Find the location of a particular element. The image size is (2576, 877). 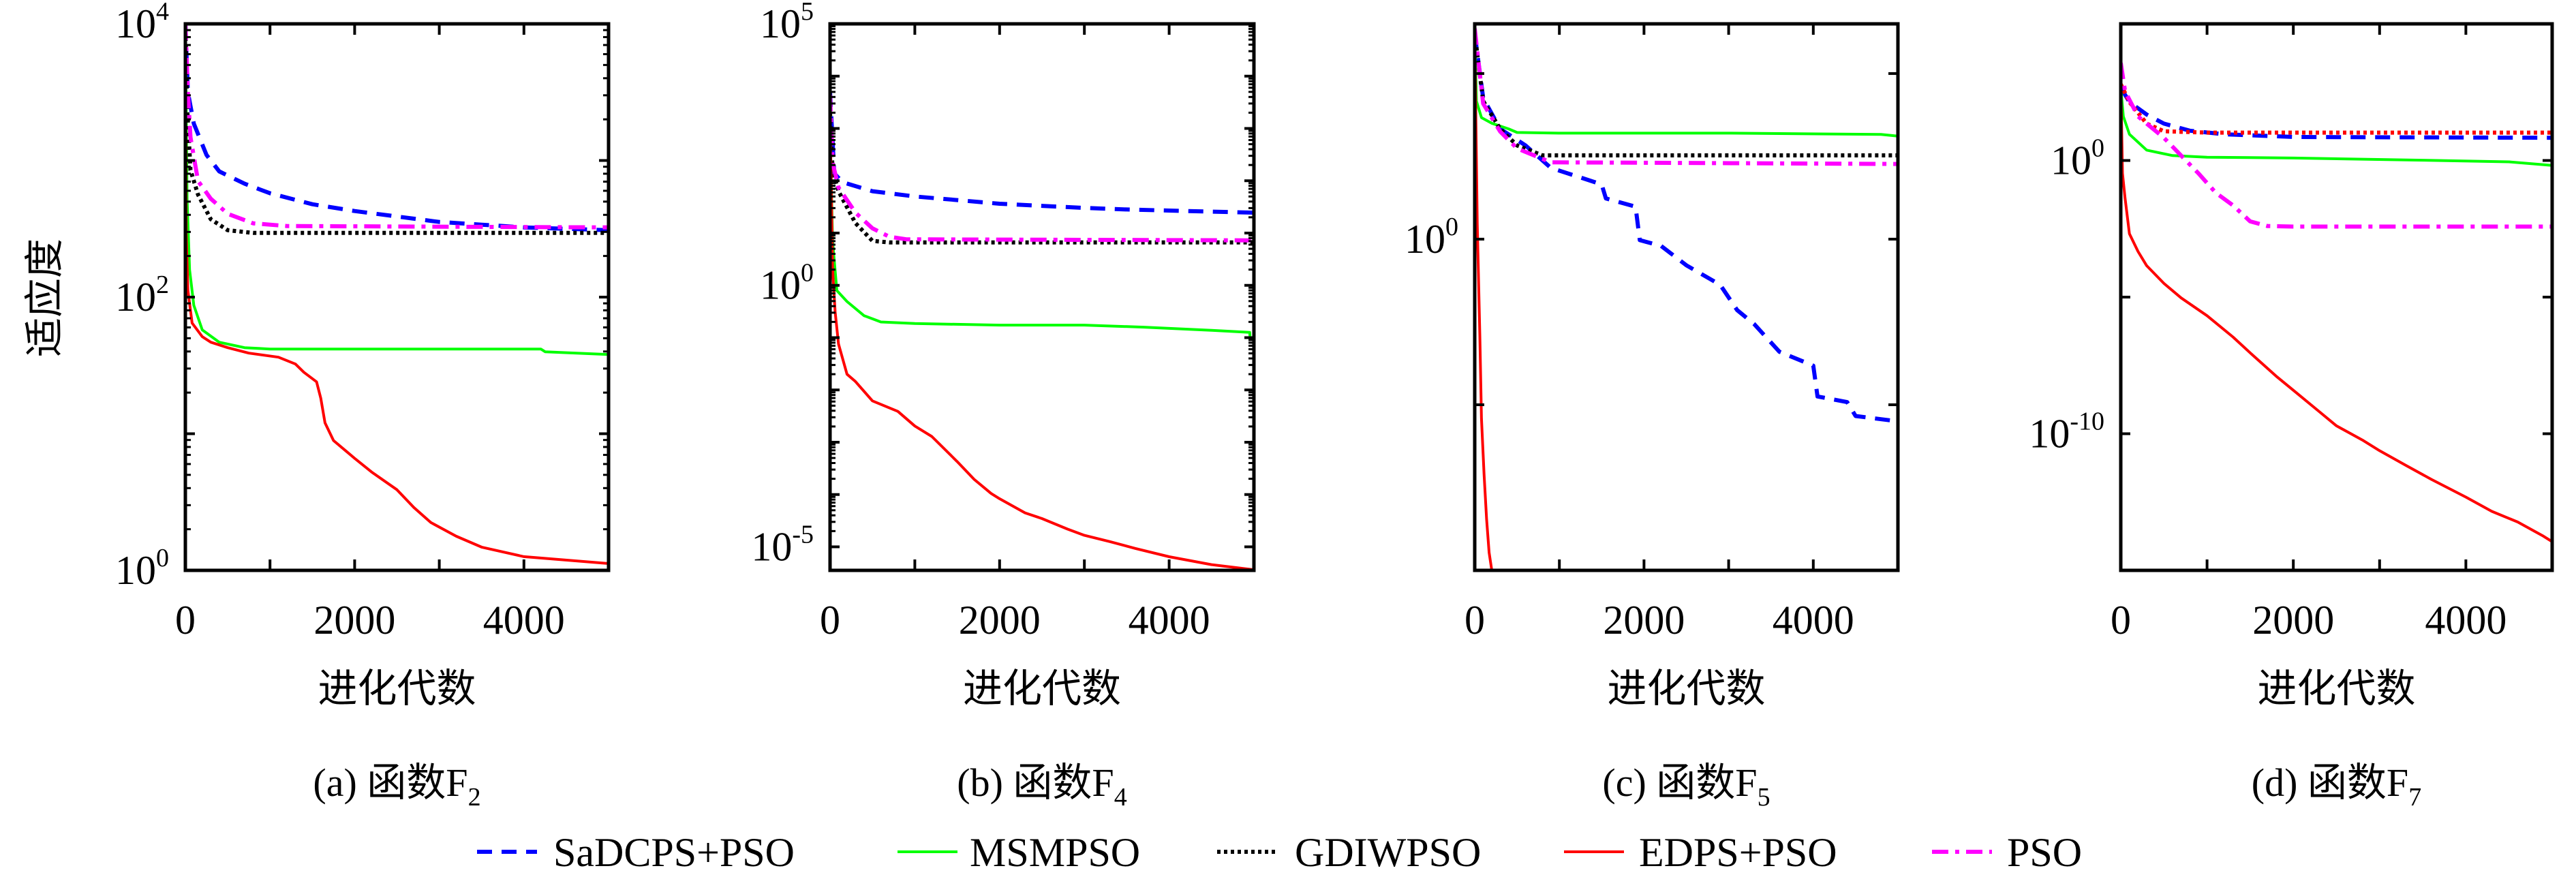

y-axis-title: 适应度 is located at coordinates (44, 298).